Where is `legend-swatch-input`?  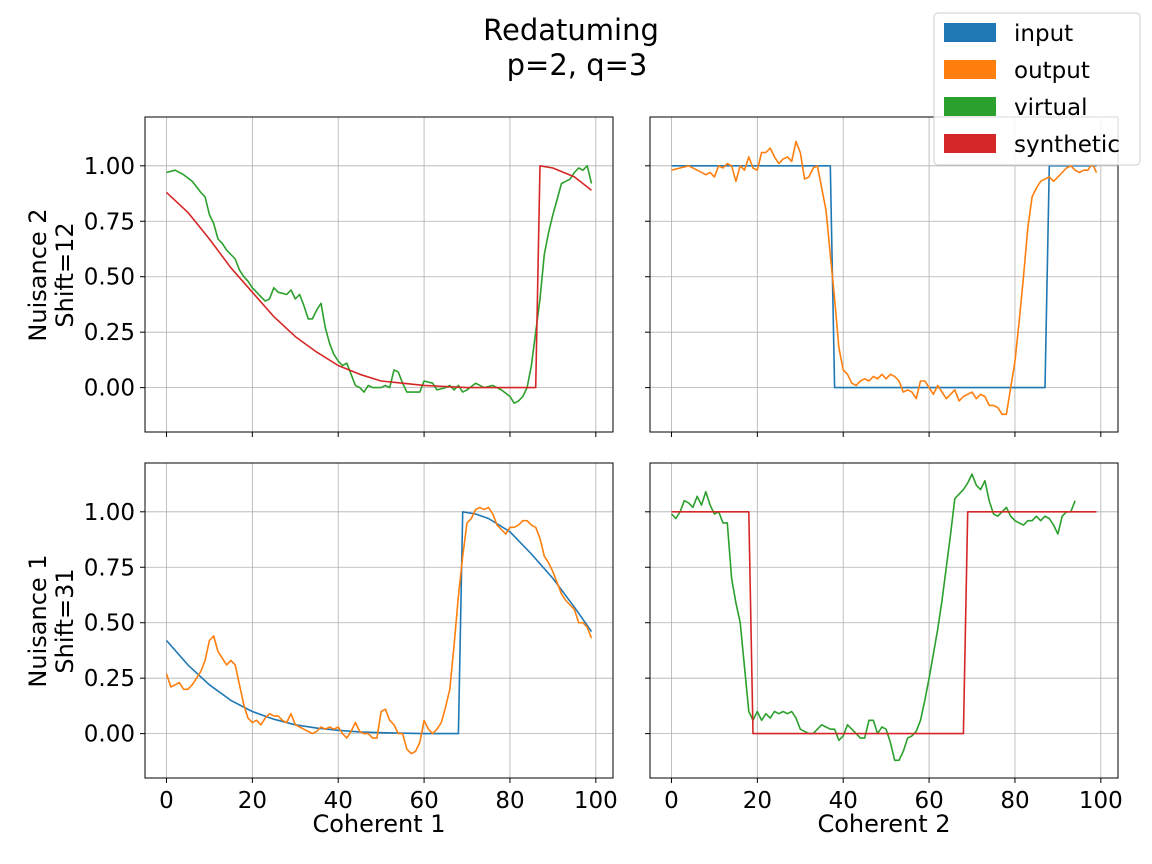 legend-swatch-input is located at coordinates (970, 32).